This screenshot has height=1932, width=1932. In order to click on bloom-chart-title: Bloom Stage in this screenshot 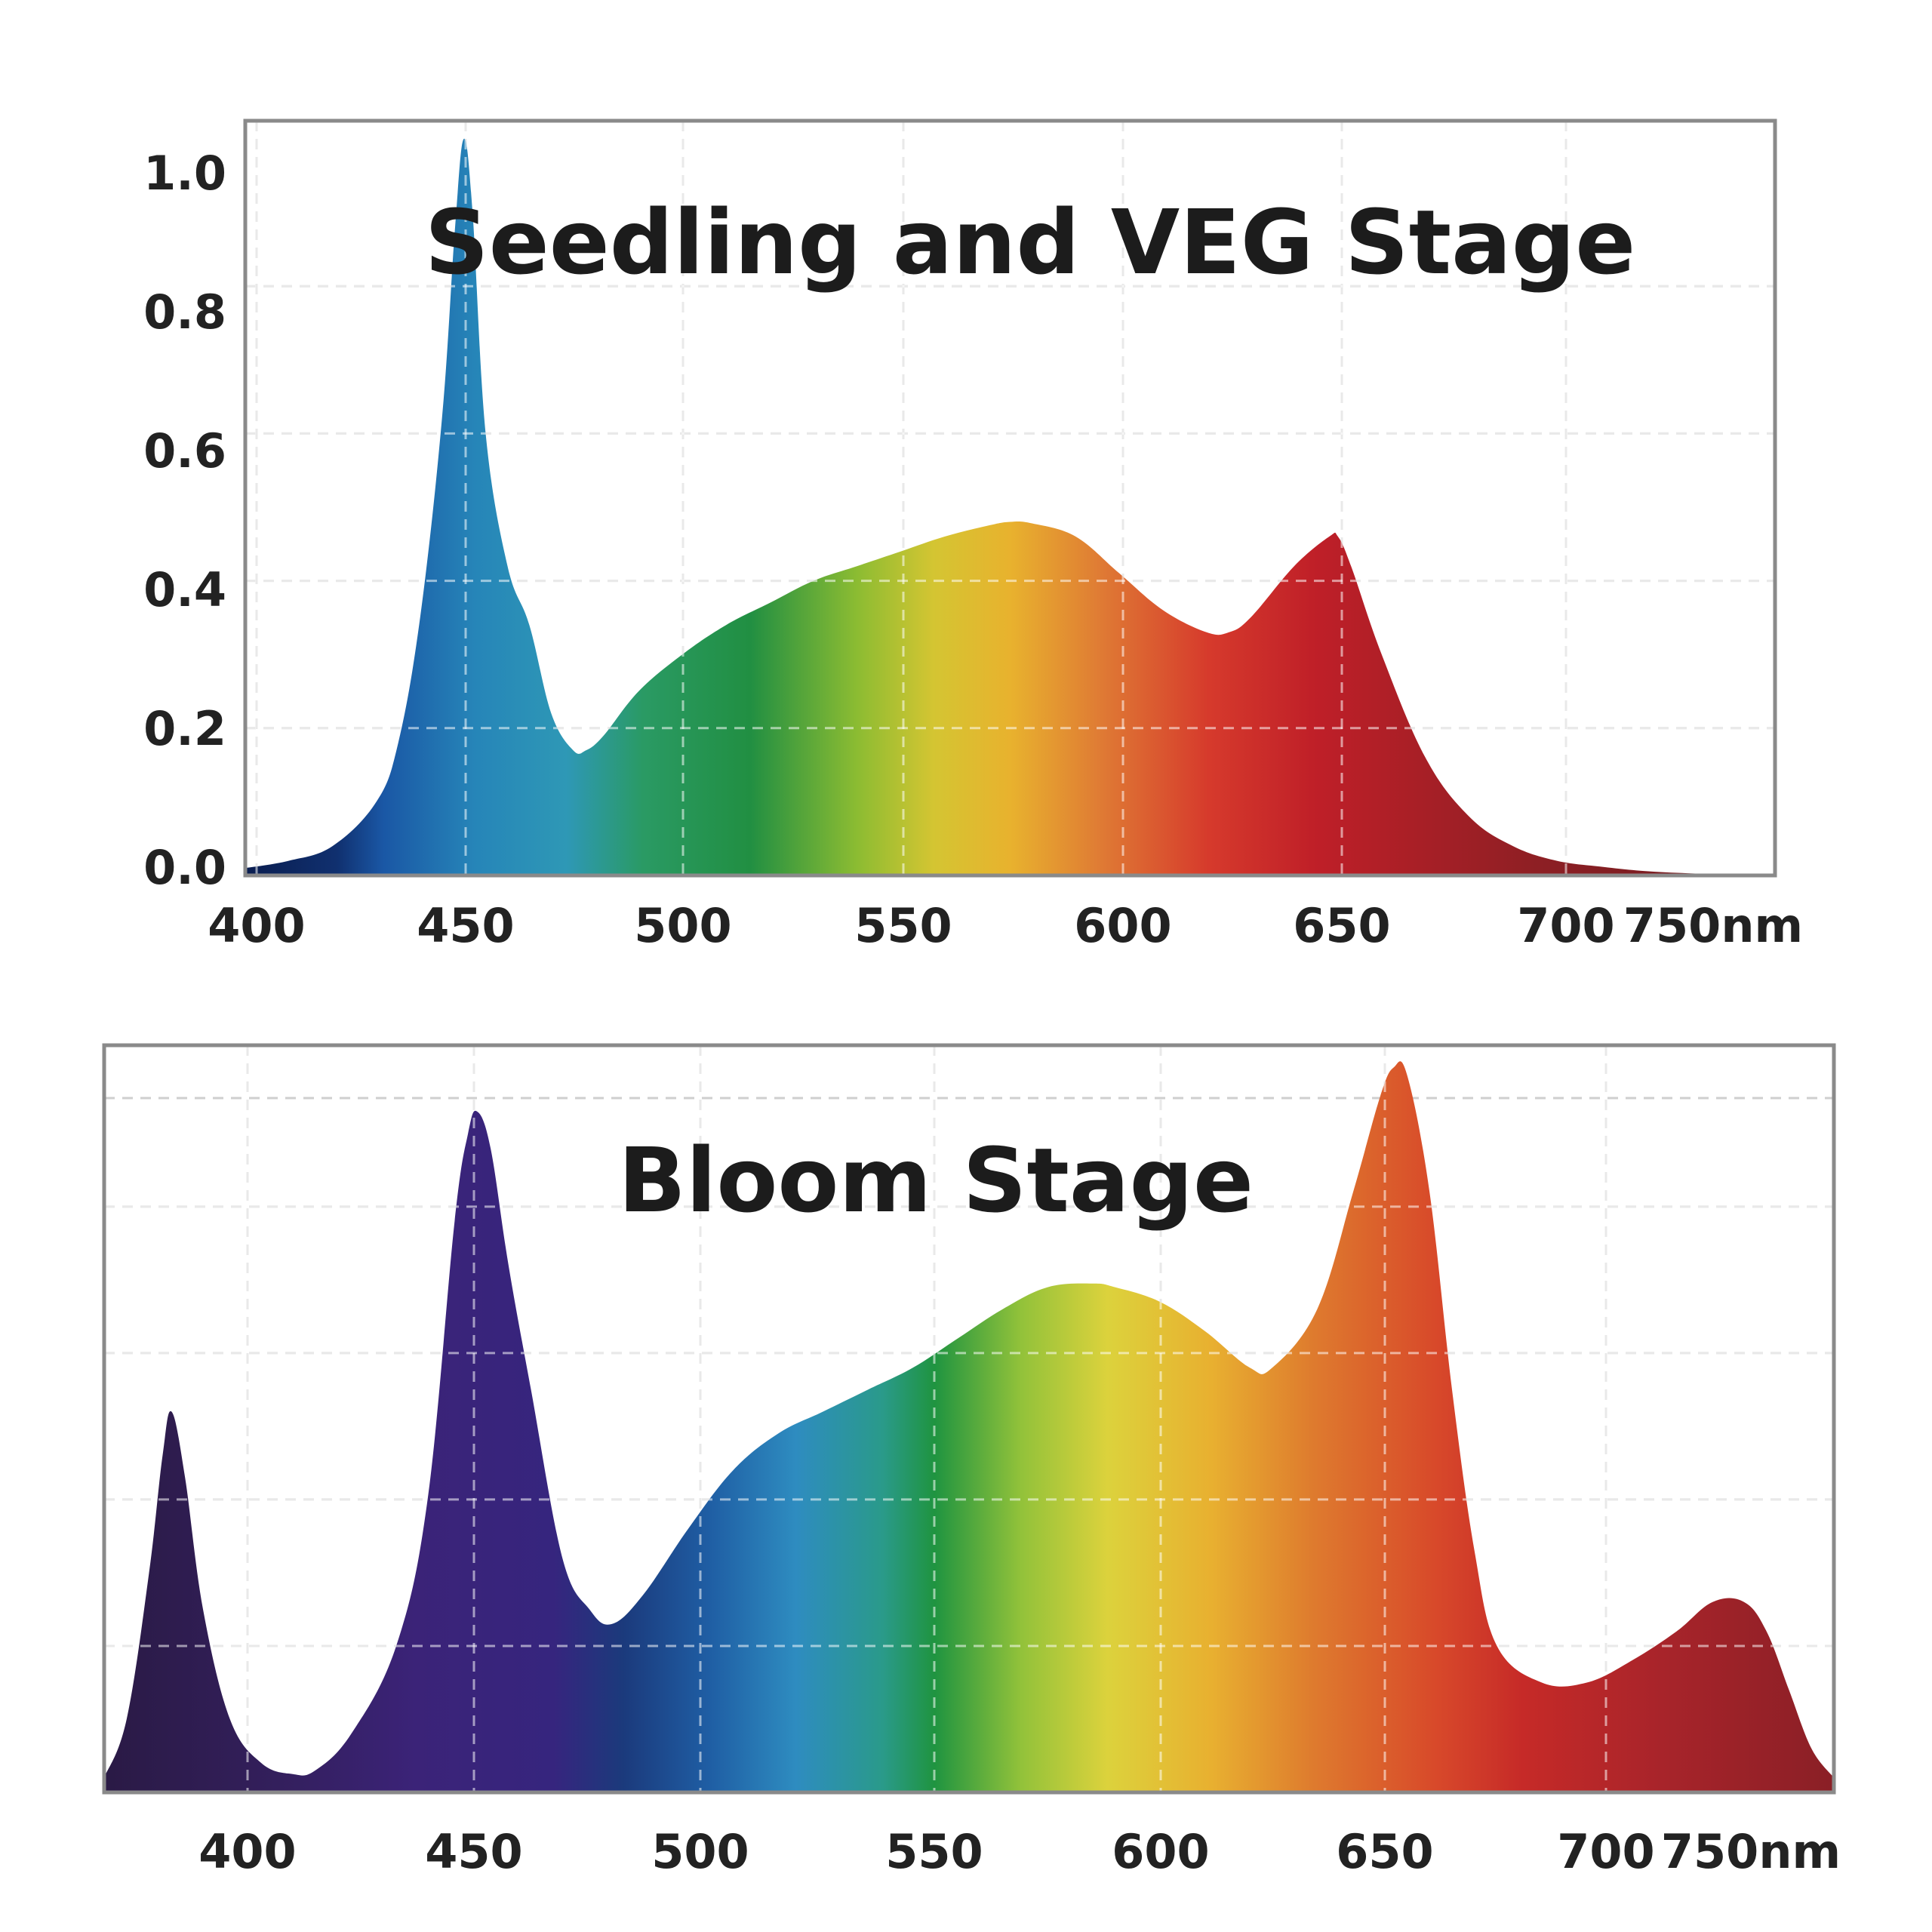, I will do `click(936, 1180)`.